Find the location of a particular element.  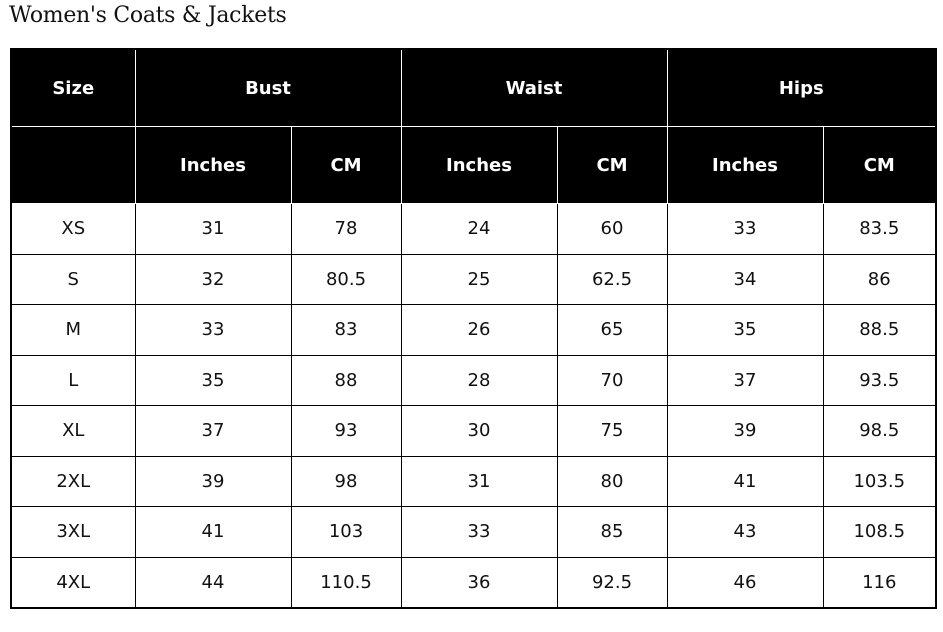

cell-size: S is located at coordinates (73, 279).